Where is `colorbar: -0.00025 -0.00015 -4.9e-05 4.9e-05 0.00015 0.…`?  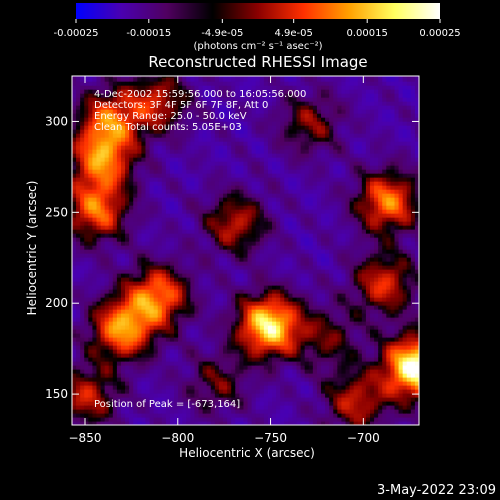
colorbar: -0.00025 -0.00015 -4.9e-05 4.9e-05 0.00015 0.… is located at coordinates (257, 27).